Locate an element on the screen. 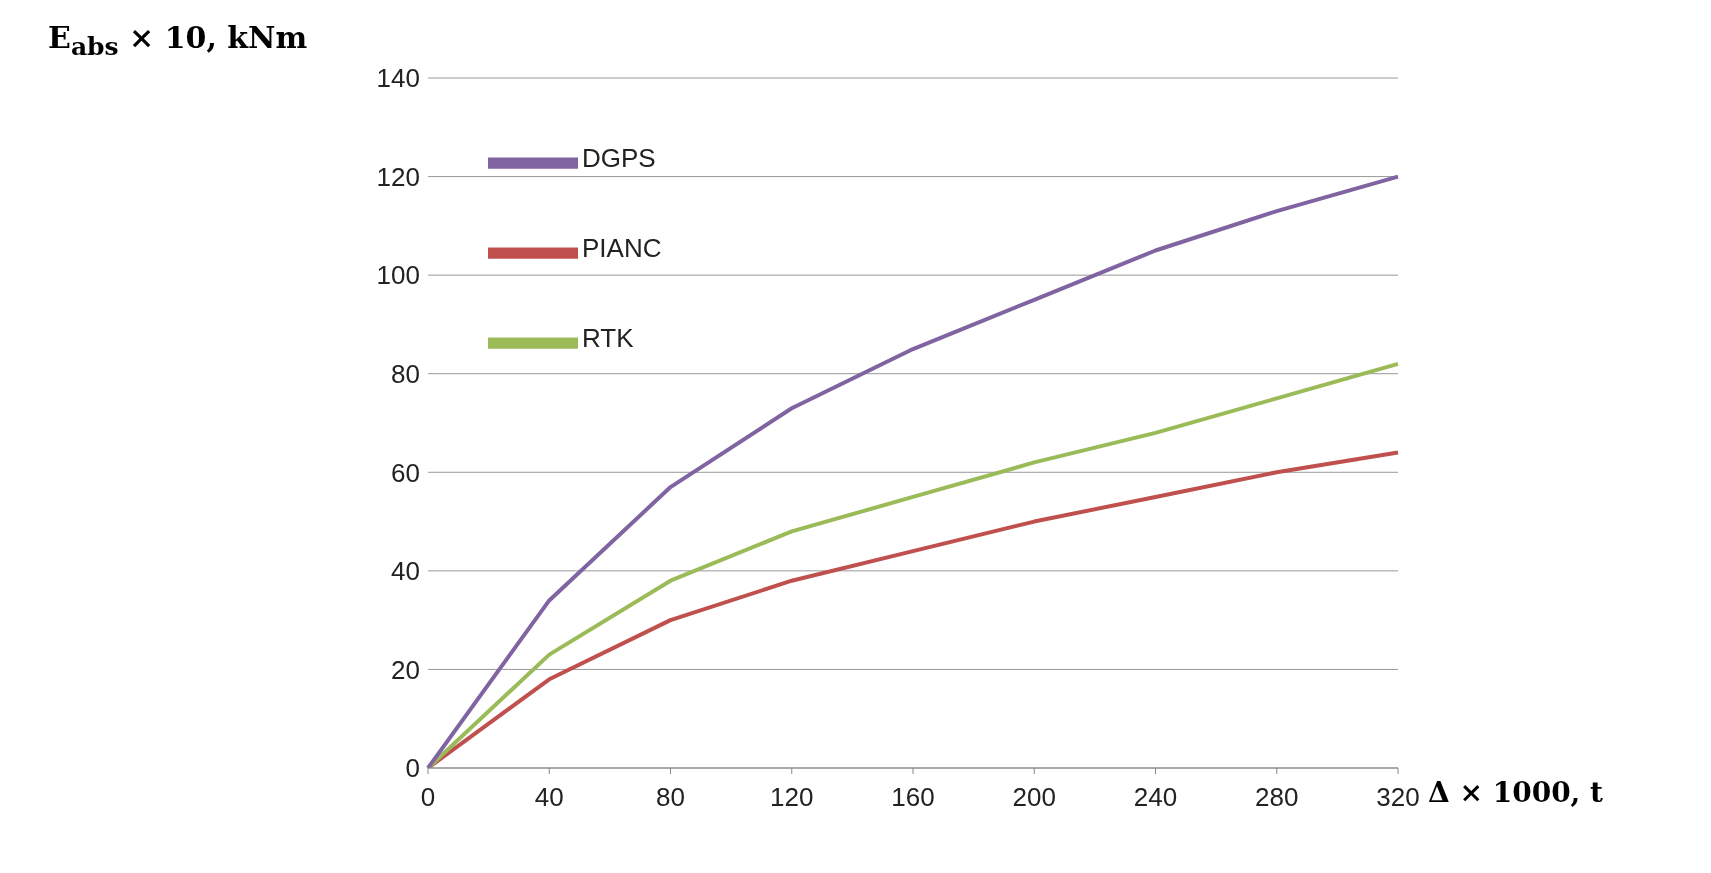 The width and height of the screenshot is (1711, 873). y-axis-title: E$_{abs}$ × 10, kNm is located at coordinates (178, 40).